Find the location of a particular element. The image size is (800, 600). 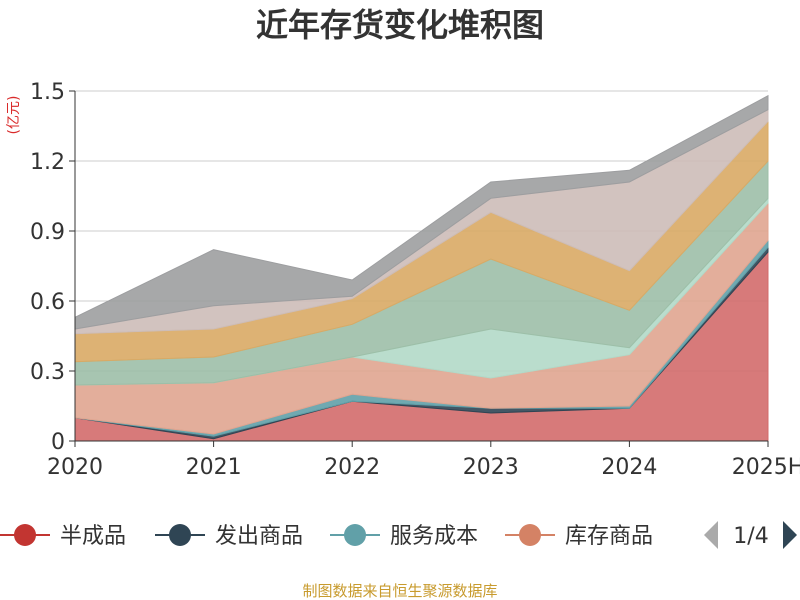

y-tick-label: 0.3 is located at coordinates (47, 372).